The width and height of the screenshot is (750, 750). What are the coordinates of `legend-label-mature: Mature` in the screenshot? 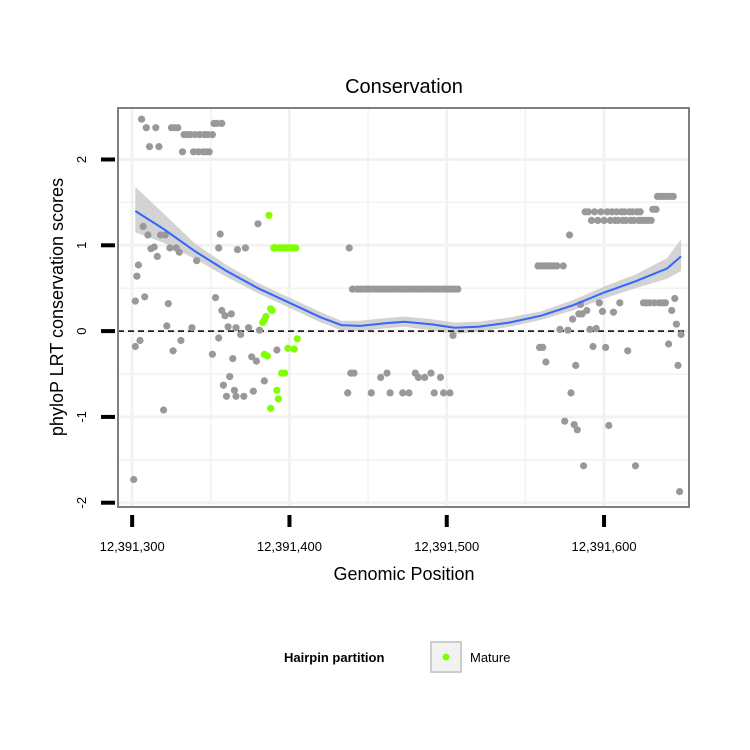 It's located at (490, 657).